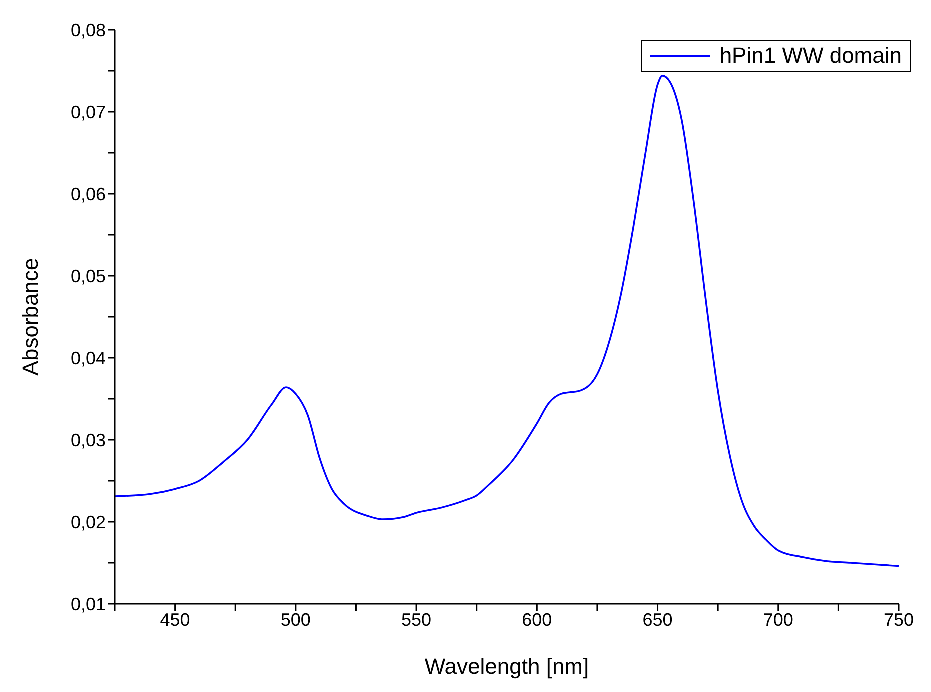  I want to click on y-axis-title: Absorbance, so click(30, 317).